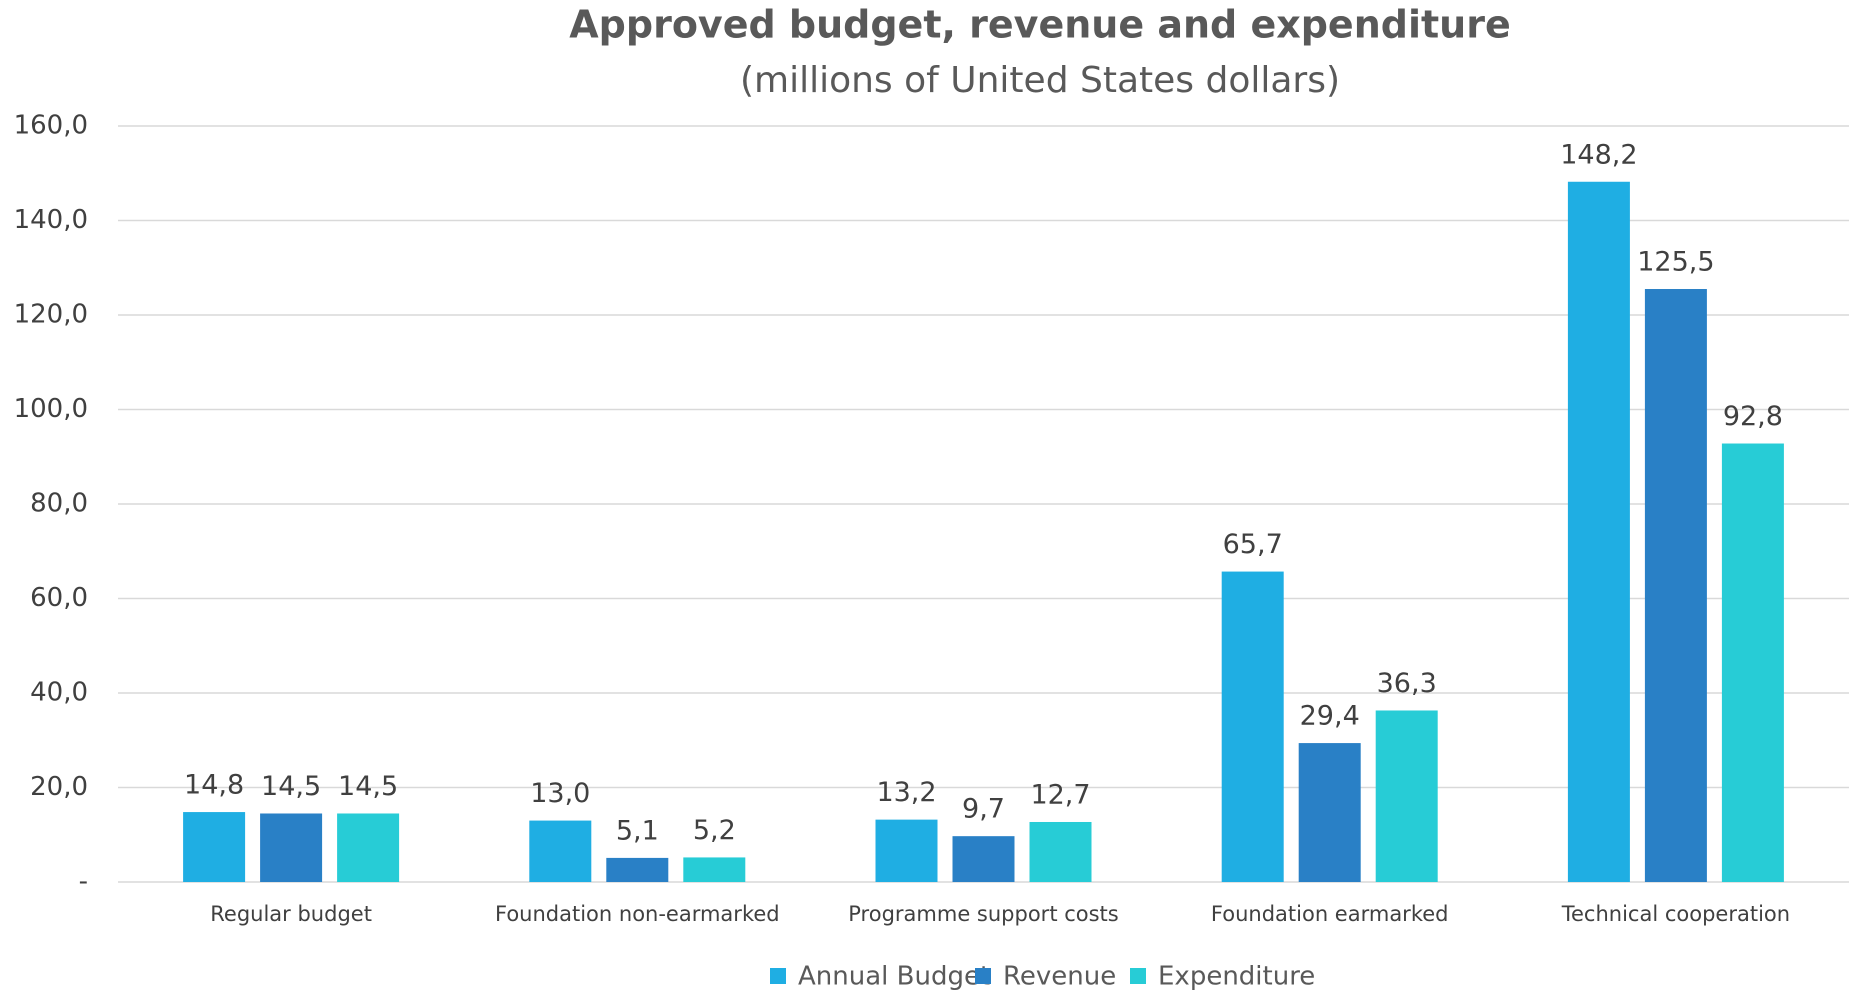  What do you see at coordinates (1040, 80) in the screenshot?
I see `chart-subtitle: (millions of United States dollars)` at bounding box center [1040, 80].